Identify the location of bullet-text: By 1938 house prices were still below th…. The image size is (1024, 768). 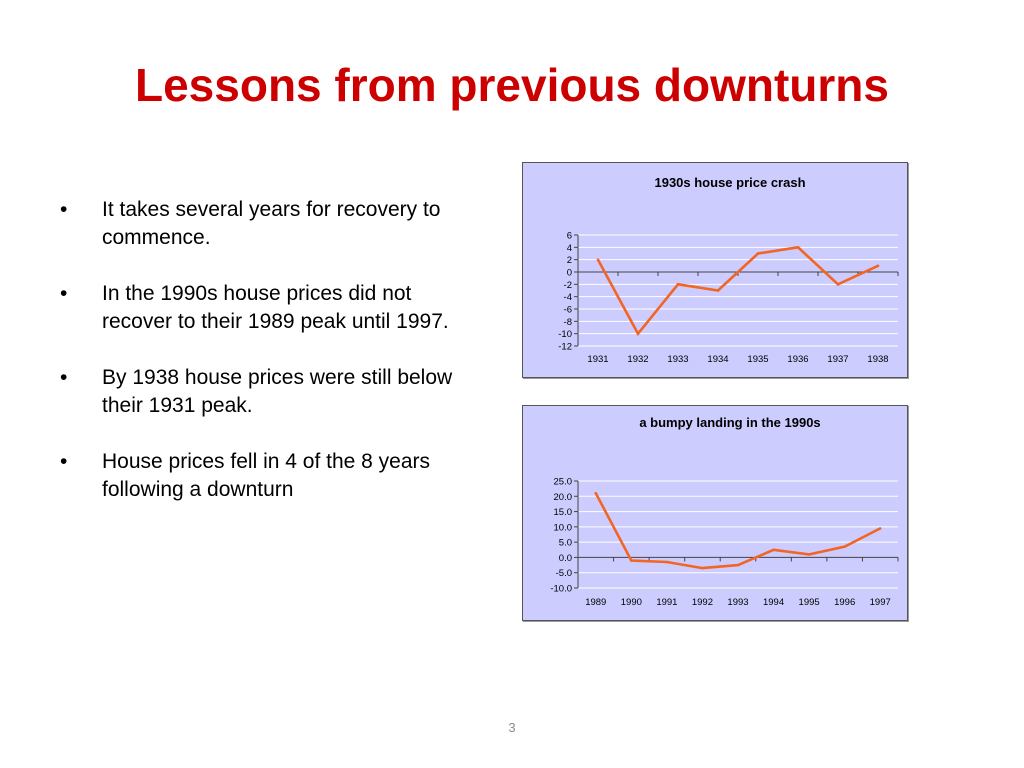
(277, 391).